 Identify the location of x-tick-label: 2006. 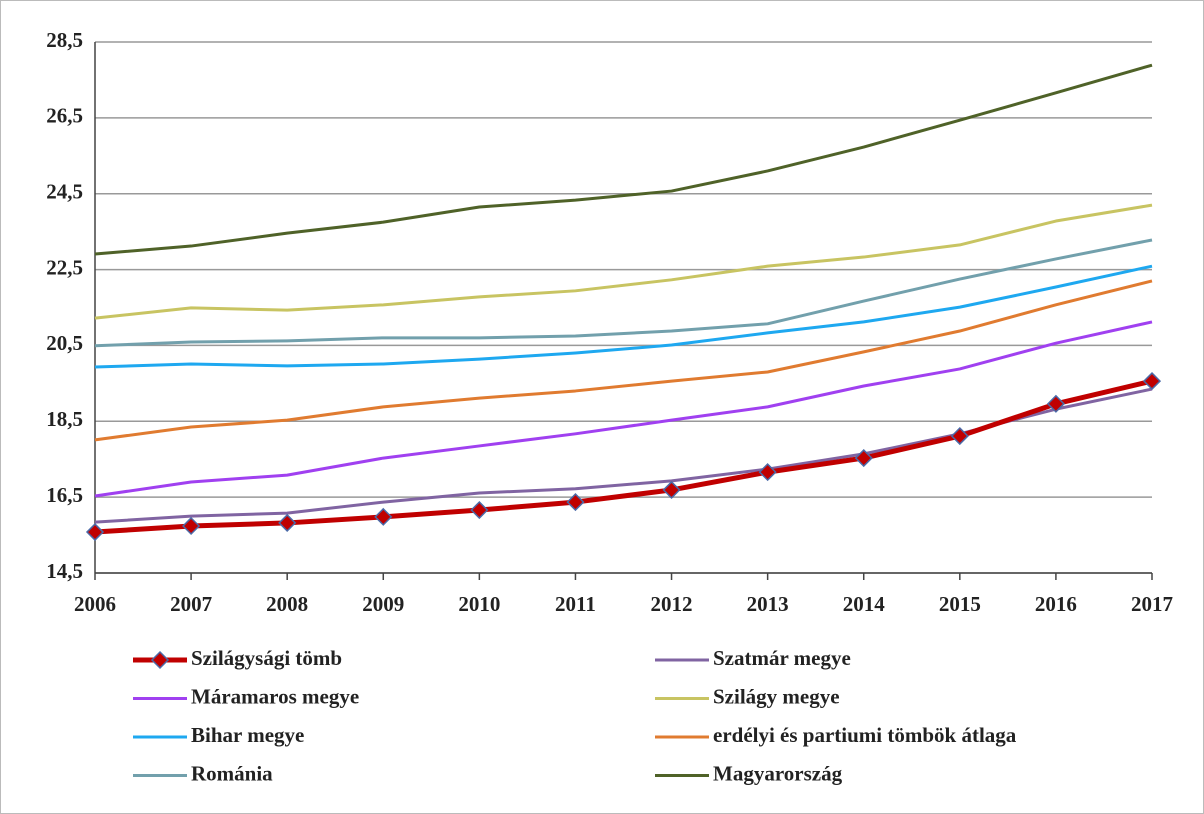
(95, 604).